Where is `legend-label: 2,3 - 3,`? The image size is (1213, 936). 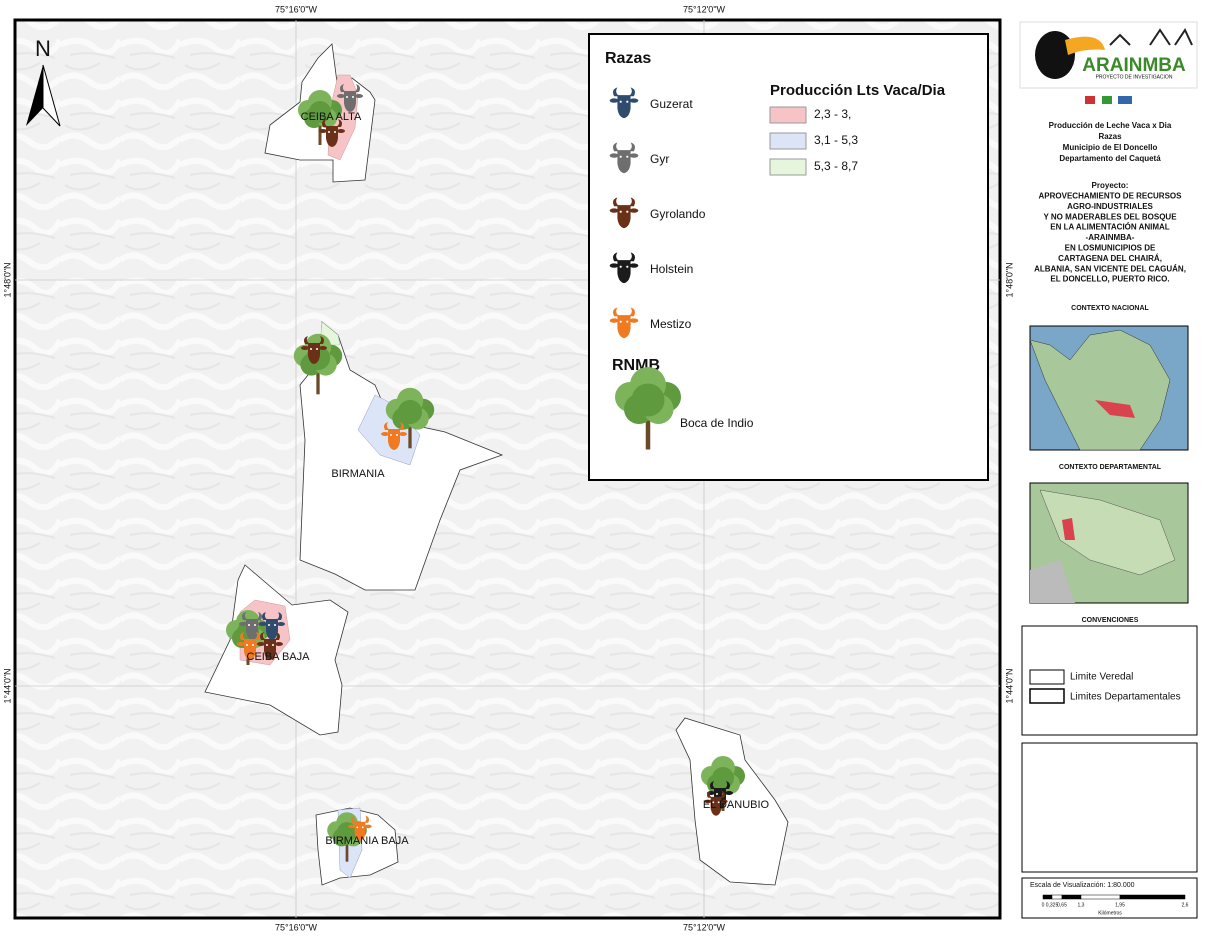 legend-label: 2,3 - 3, is located at coordinates (832, 114).